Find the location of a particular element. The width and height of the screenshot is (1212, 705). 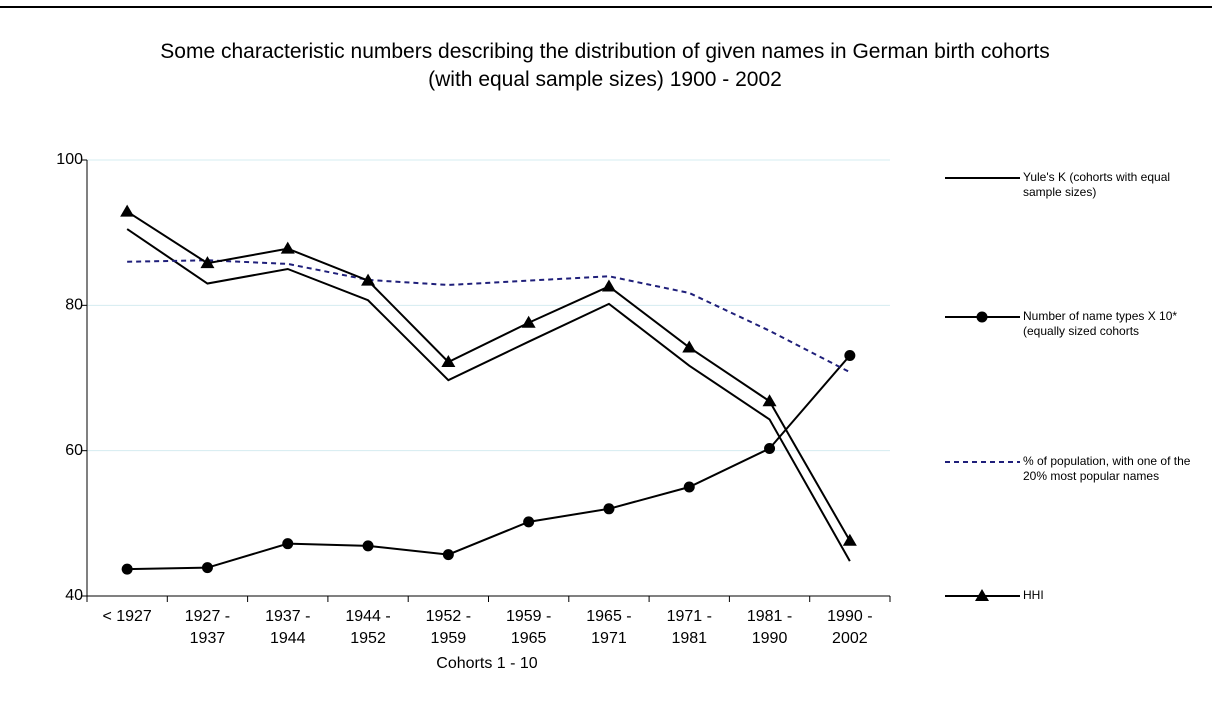

x-tick-label: 1952 - 1959 is located at coordinates (448, 627).